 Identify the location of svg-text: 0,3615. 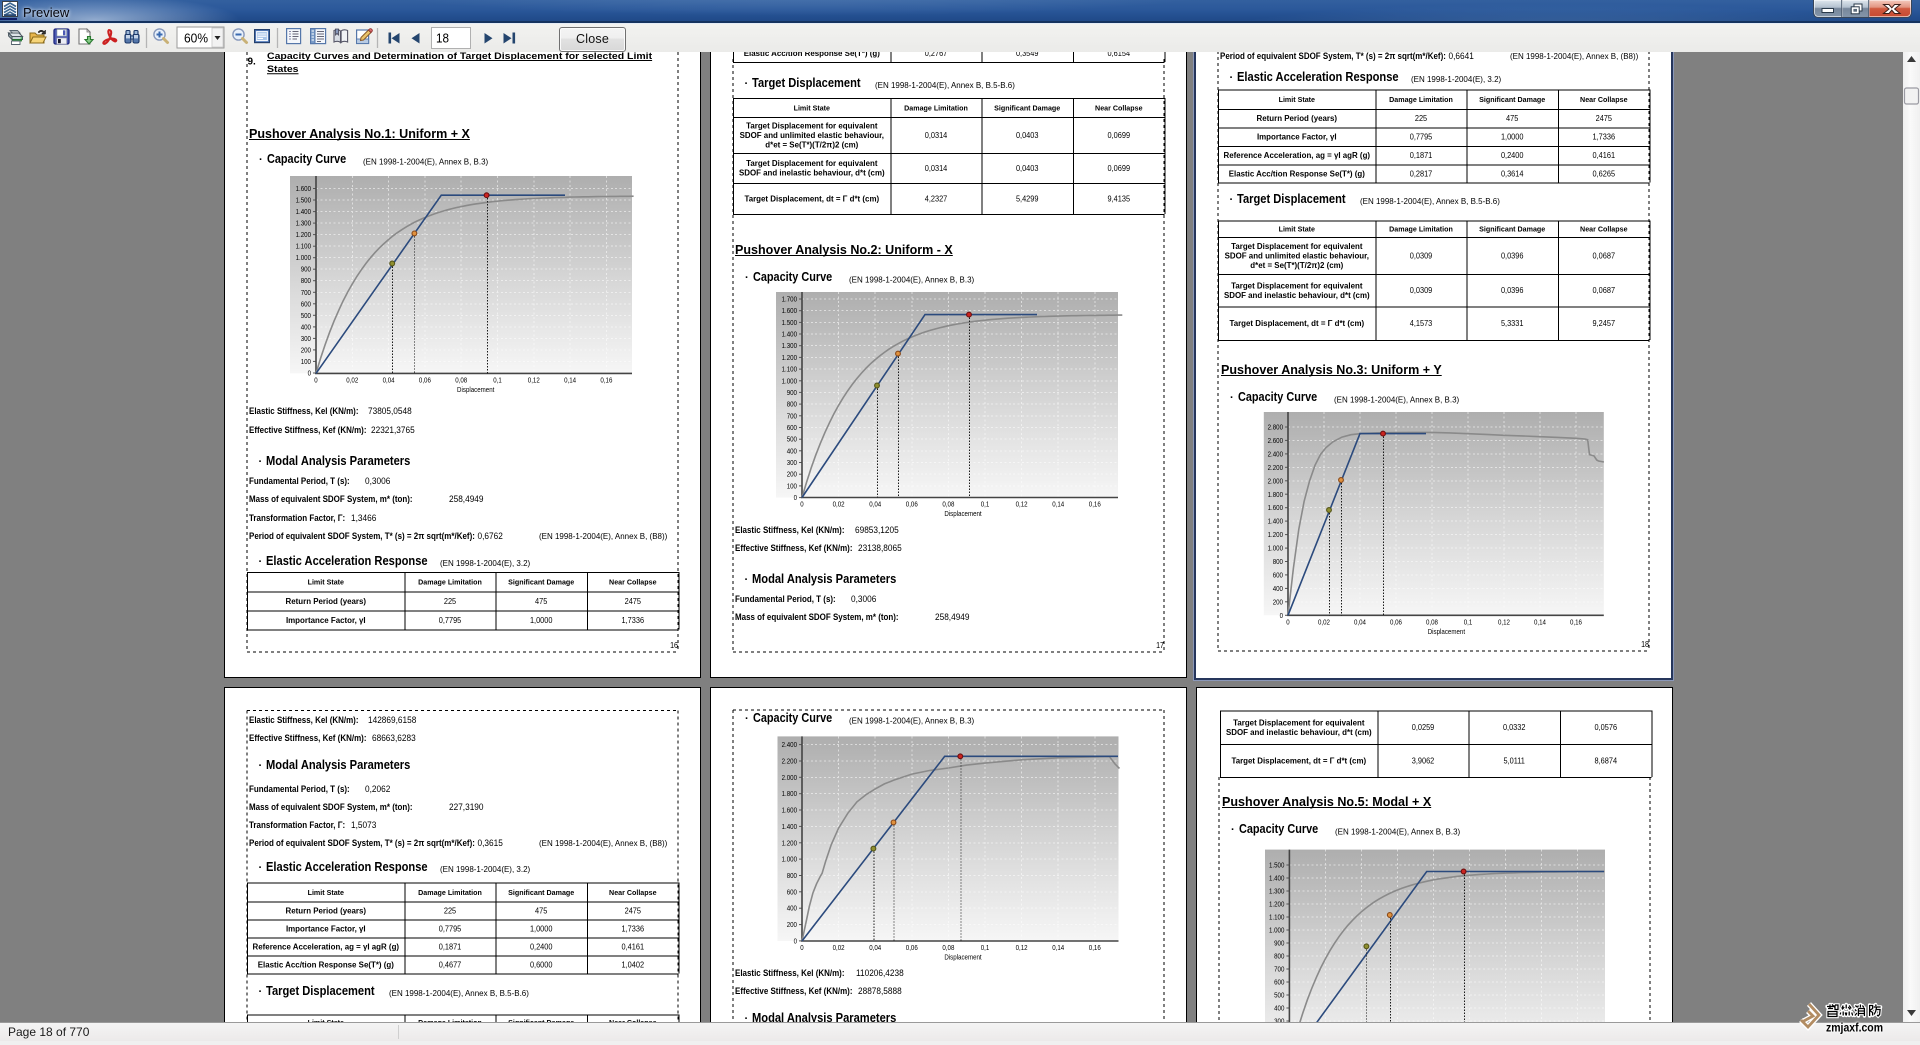
(490, 843).